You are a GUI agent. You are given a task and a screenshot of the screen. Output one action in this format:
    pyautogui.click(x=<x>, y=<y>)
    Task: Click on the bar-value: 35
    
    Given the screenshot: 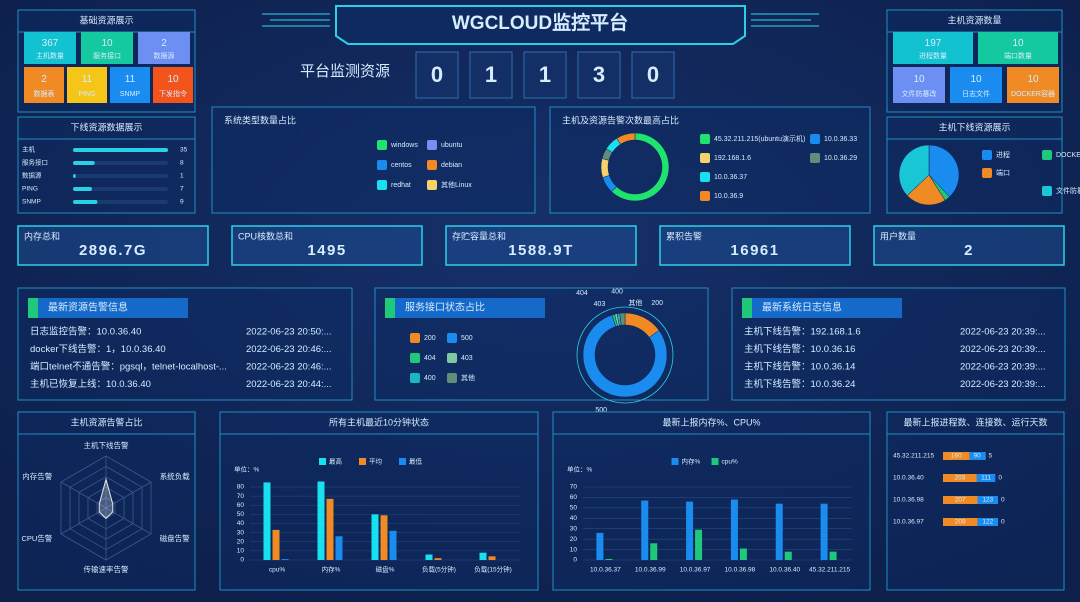 What is the action you would take?
    pyautogui.click(x=184, y=150)
    